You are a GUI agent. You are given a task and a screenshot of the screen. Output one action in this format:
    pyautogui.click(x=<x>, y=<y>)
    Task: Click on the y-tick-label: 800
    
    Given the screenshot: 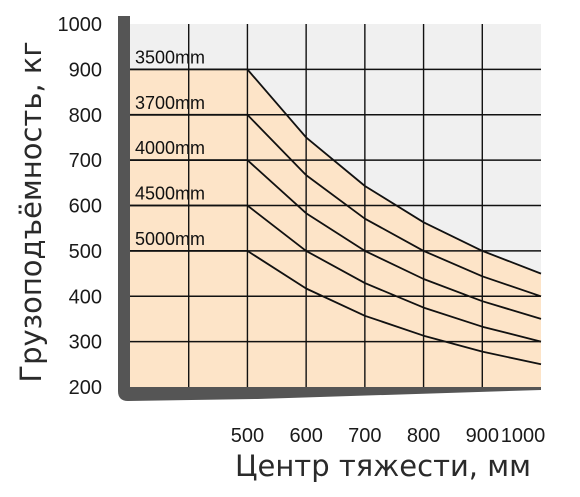 What is the action you would take?
    pyautogui.click(x=85, y=116)
    